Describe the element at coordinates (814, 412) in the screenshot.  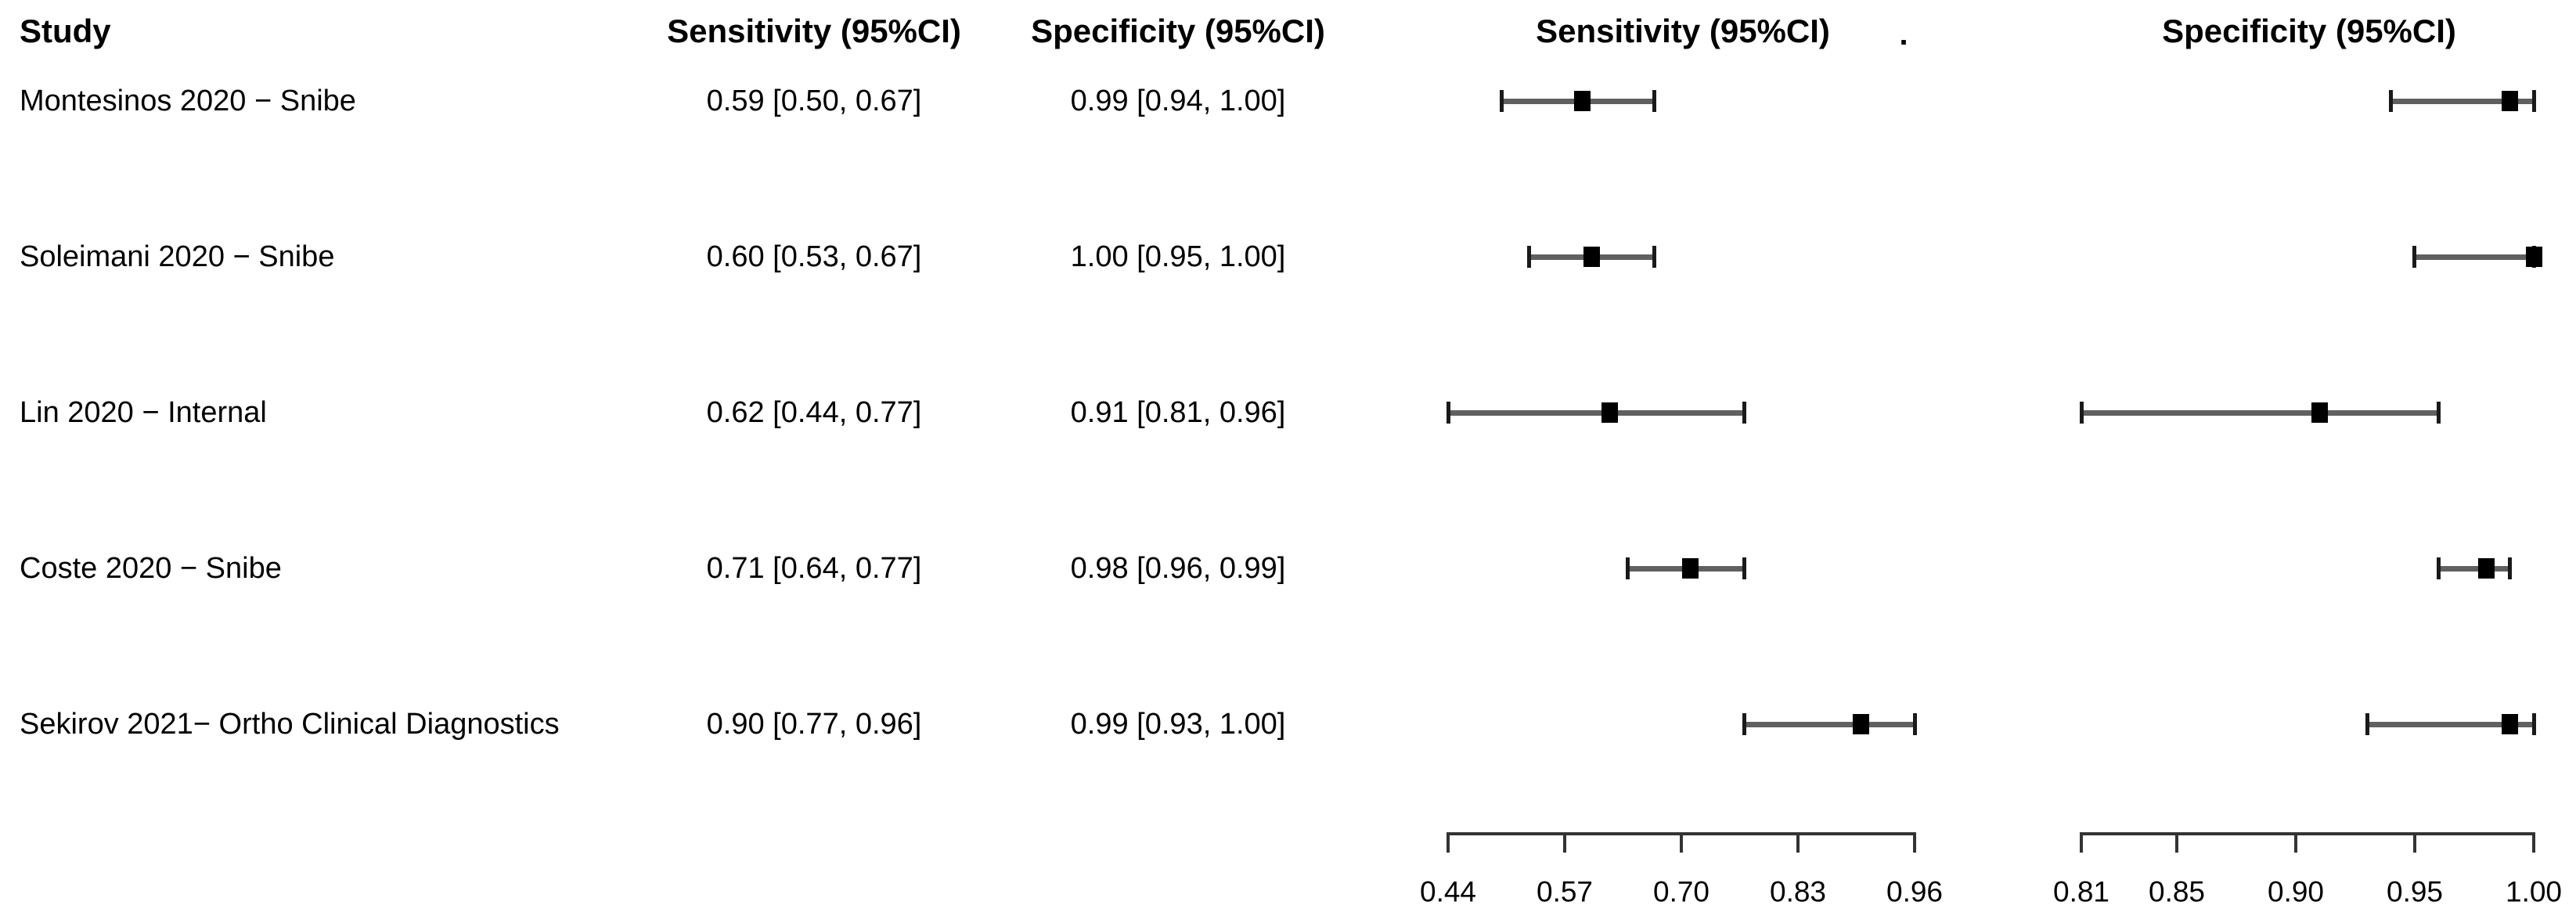
I see `sensitivity-value: 0.62 [0.44, 0.77]` at that location.